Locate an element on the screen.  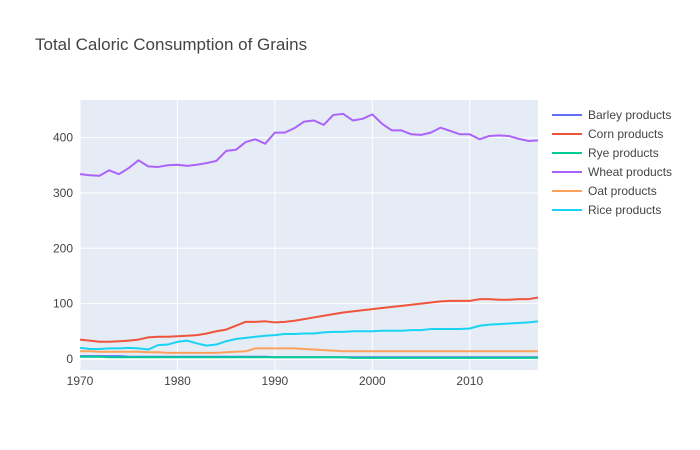
legend-item-oat-products: Oat products is located at coordinates (604, 191).